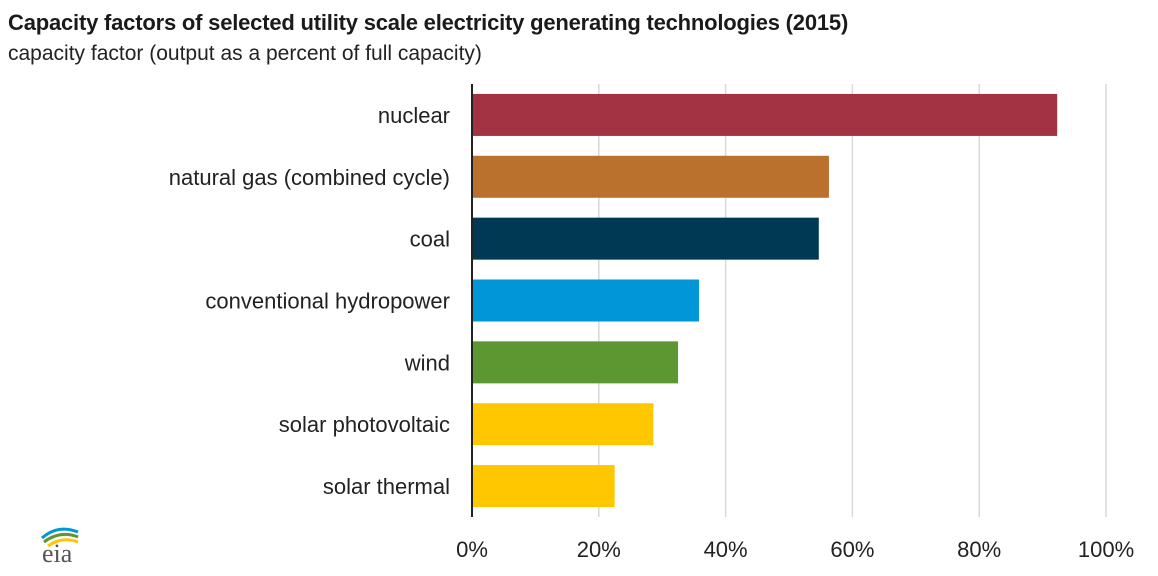 The height and width of the screenshot is (576, 1158). What do you see at coordinates (472, 549) in the screenshot?
I see `x-tick-label: 0%` at bounding box center [472, 549].